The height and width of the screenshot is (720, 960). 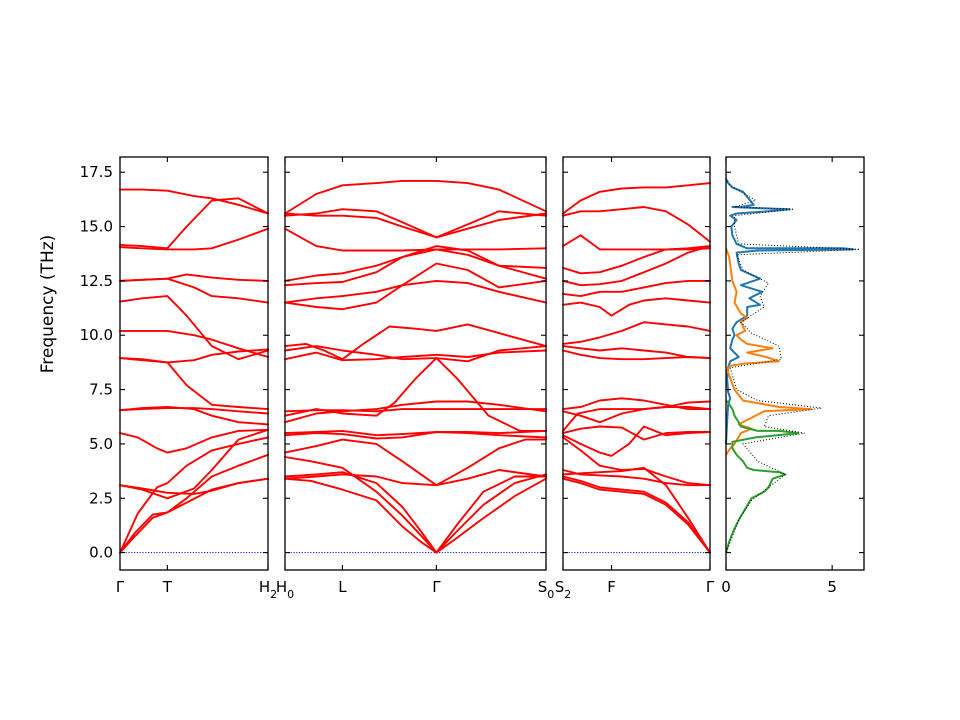 What do you see at coordinates (96, 227) in the screenshot?
I see `y-tick-label: 15.0` at bounding box center [96, 227].